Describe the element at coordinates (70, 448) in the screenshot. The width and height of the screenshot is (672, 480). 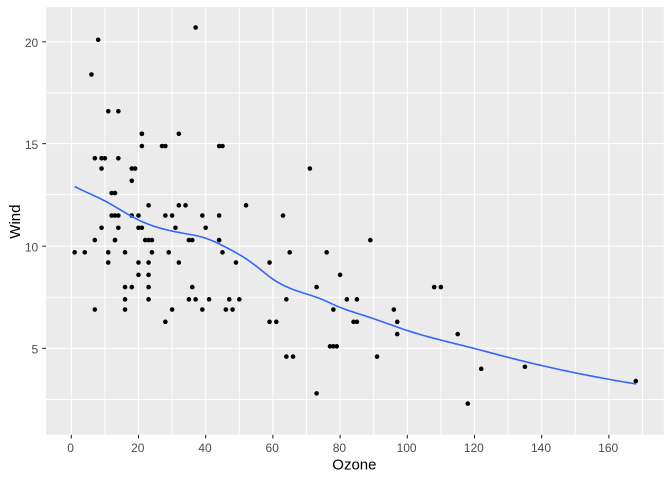
I see `svg-text: 0` at that location.